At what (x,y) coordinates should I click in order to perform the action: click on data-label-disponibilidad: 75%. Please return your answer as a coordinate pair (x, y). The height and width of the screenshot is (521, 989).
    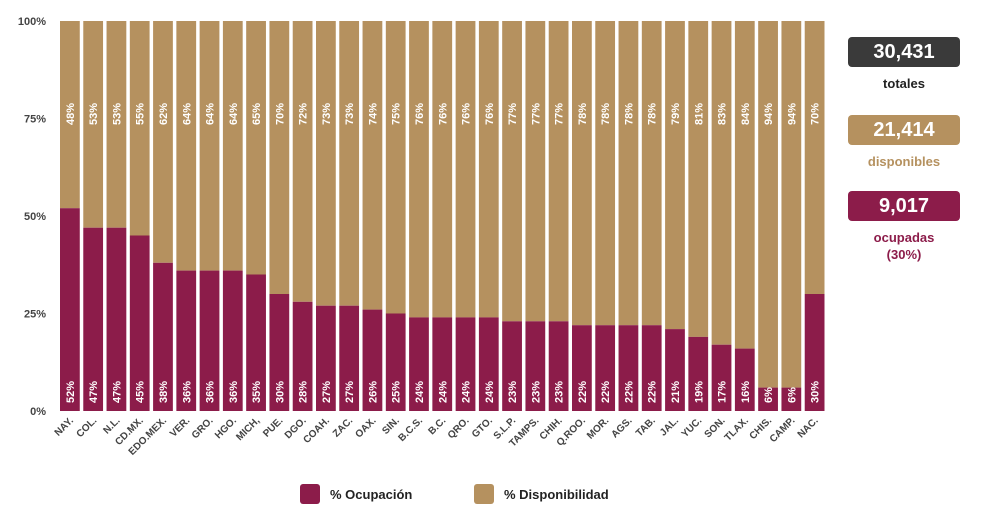
    Looking at the image, I should click on (397, 114).